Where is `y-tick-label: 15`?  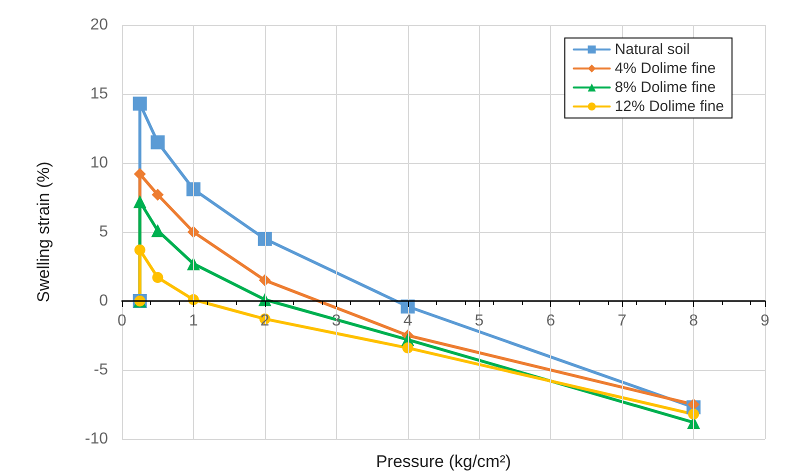 y-tick-label: 15 is located at coordinates (99, 94).